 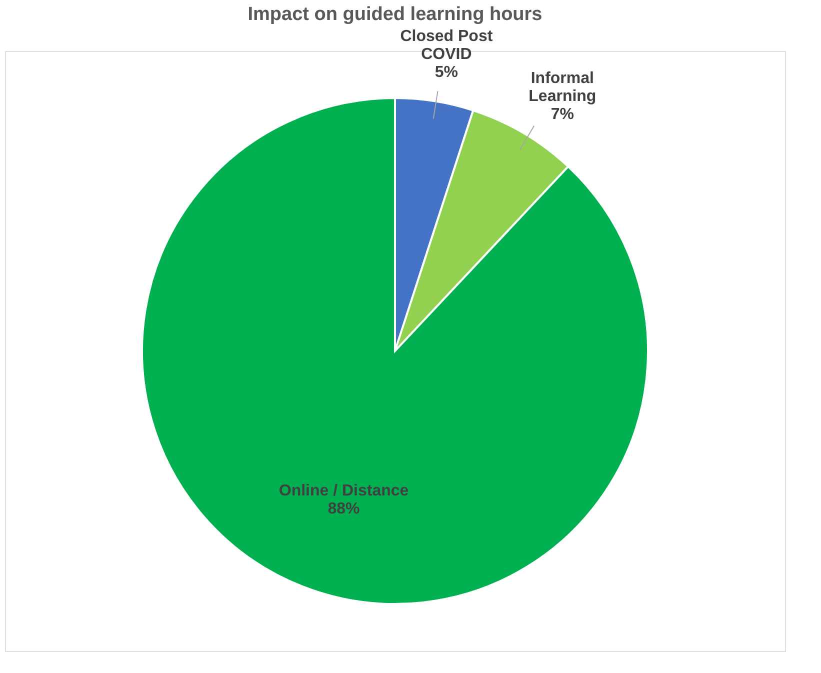 I want to click on data-label: 88%, so click(x=344, y=509).